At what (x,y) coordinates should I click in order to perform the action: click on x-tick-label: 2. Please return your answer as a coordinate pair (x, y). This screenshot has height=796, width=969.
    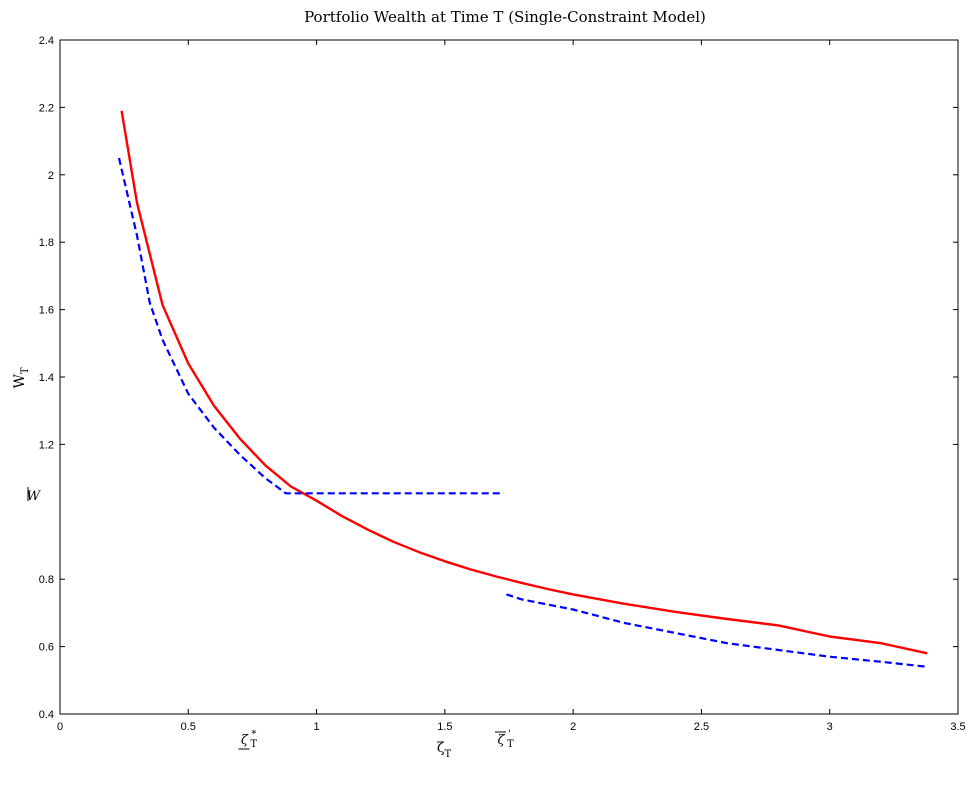
    Looking at the image, I should click on (573, 727).